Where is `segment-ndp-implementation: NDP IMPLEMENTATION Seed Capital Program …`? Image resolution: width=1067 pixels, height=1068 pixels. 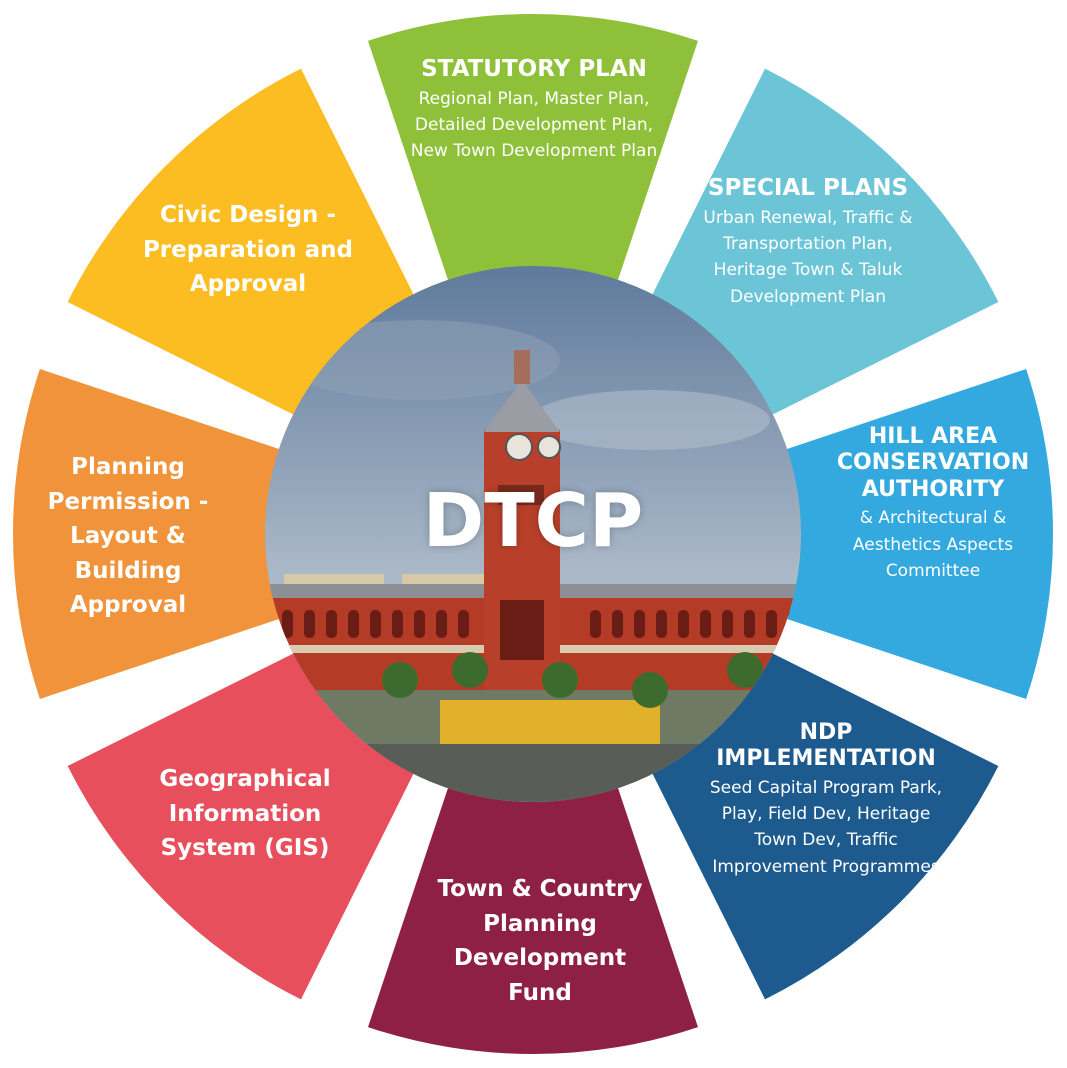 segment-ndp-implementation: NDP IMPLEMENTATION Seed Capital Program … is located at coordinates (826, 800).